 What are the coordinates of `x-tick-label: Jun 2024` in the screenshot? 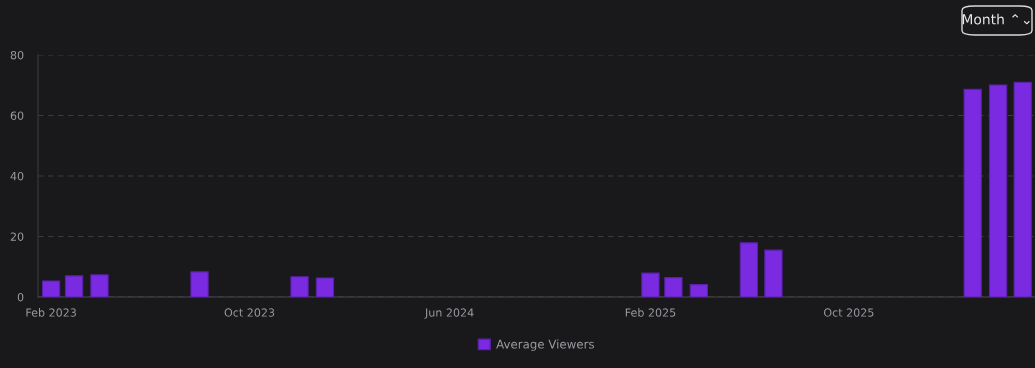 It's located at (449, 313).